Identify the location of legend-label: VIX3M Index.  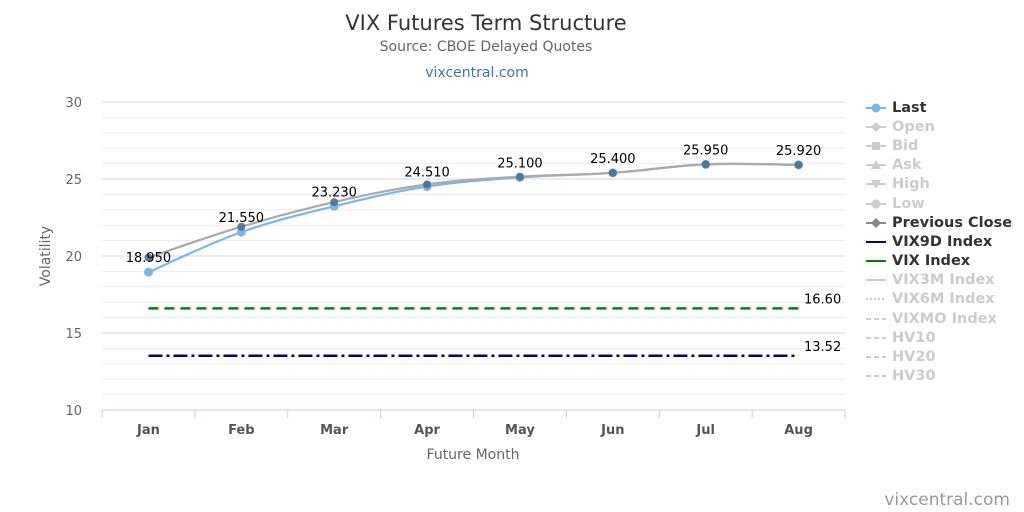
(943, 280).